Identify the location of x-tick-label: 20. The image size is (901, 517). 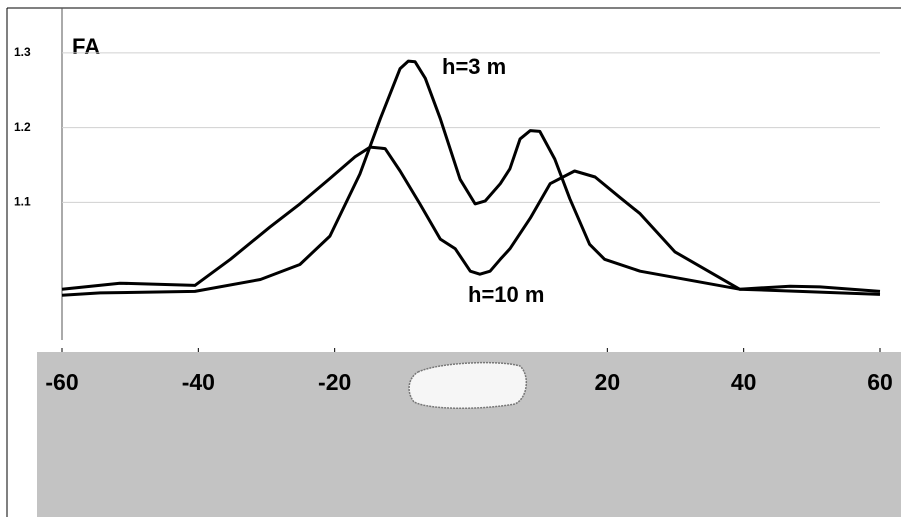
(608, 382).